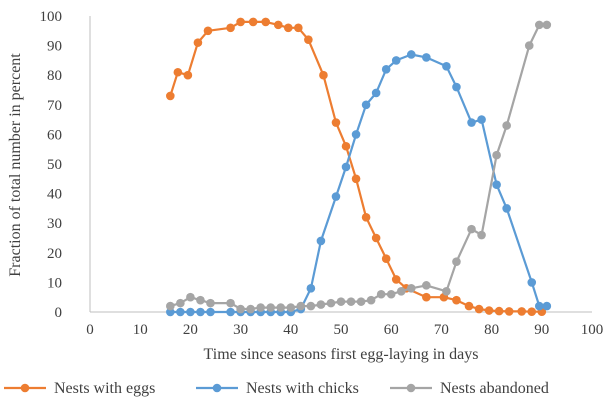  Describe the element at coordinates (54, 195) in the screenshot. I see `y-tick-label: 40` at that location.